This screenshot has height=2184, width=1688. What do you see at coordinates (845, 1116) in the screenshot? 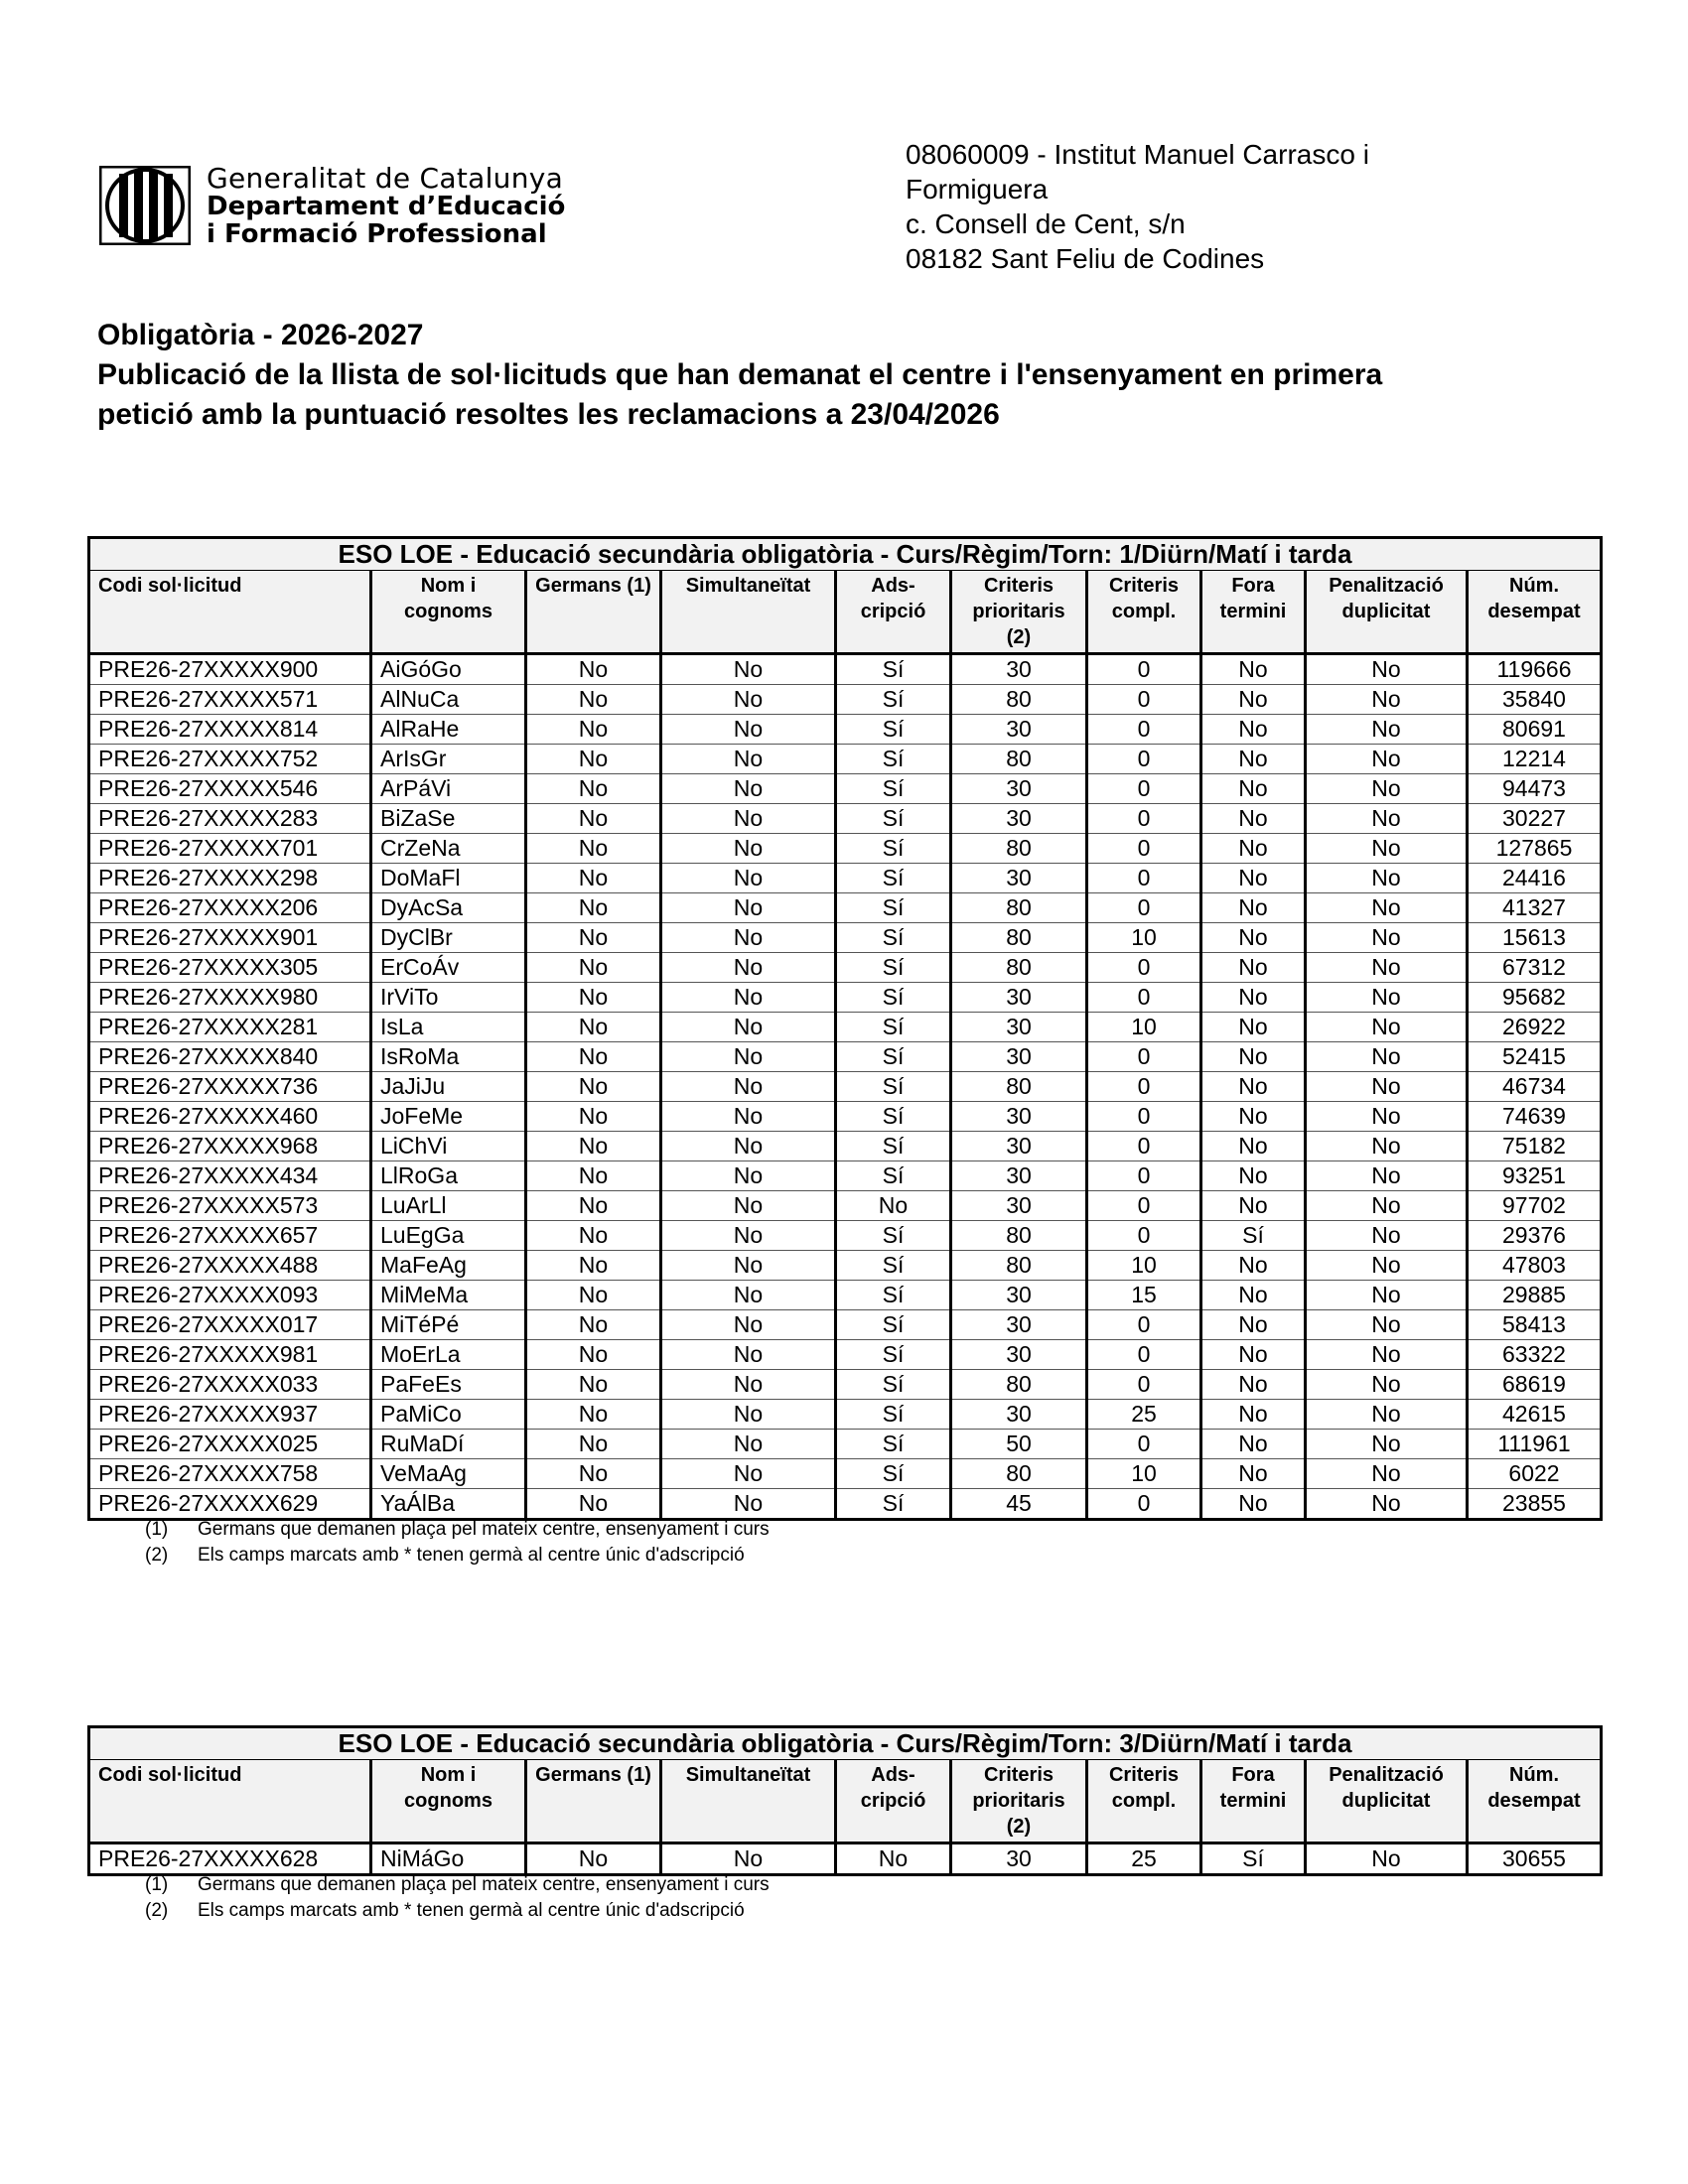
I see `table-row: PRE26-27XXXXX460 JoFeMe No No Sí 30 0 No No 74639` at bounding box center [845, 1116].